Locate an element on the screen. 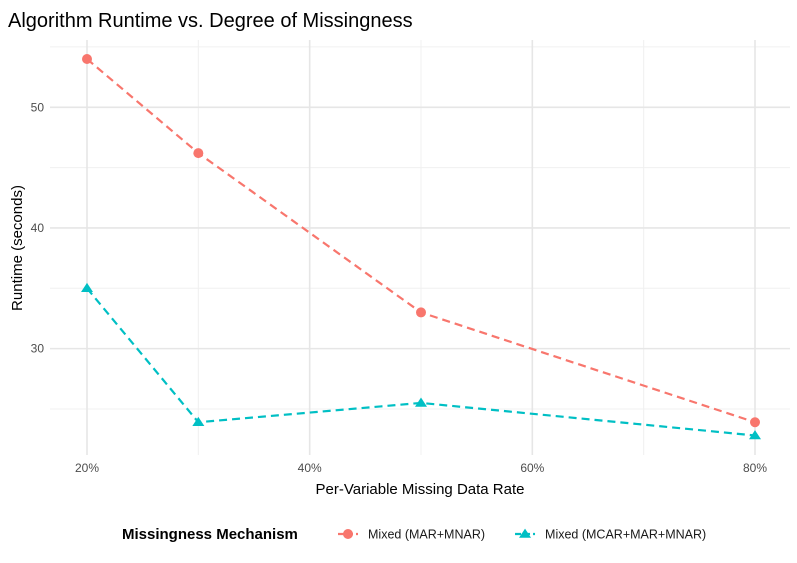 The image size is (797, 563). y-tick-label: 30 is located at coordinates (38, 349).